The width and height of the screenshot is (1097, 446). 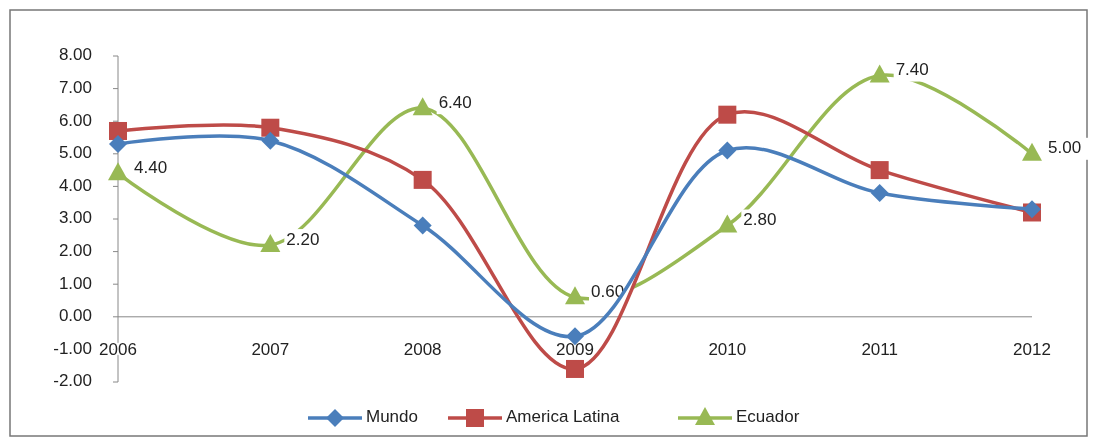 What do you see at coordinates (575, 349) in the screenshot?
I see `x-tick-label: 2009` at bounding box center [575, 349].